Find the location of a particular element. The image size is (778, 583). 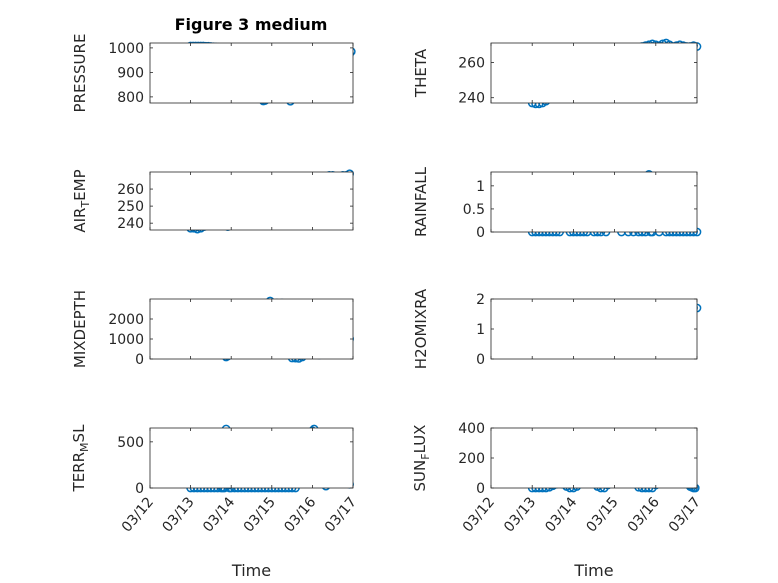

y-axis-label: THETA is located at coordinates (421, 73).